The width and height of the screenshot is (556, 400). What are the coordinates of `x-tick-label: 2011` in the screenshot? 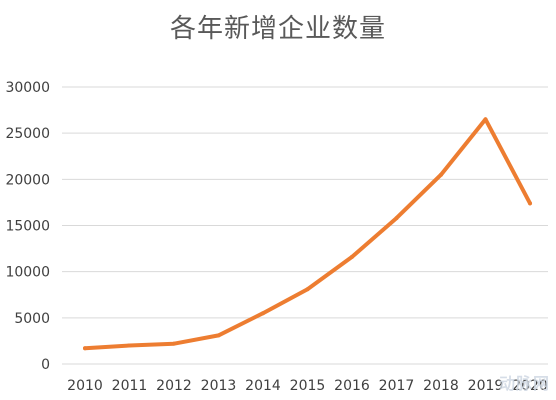 It's located at (130, 386).